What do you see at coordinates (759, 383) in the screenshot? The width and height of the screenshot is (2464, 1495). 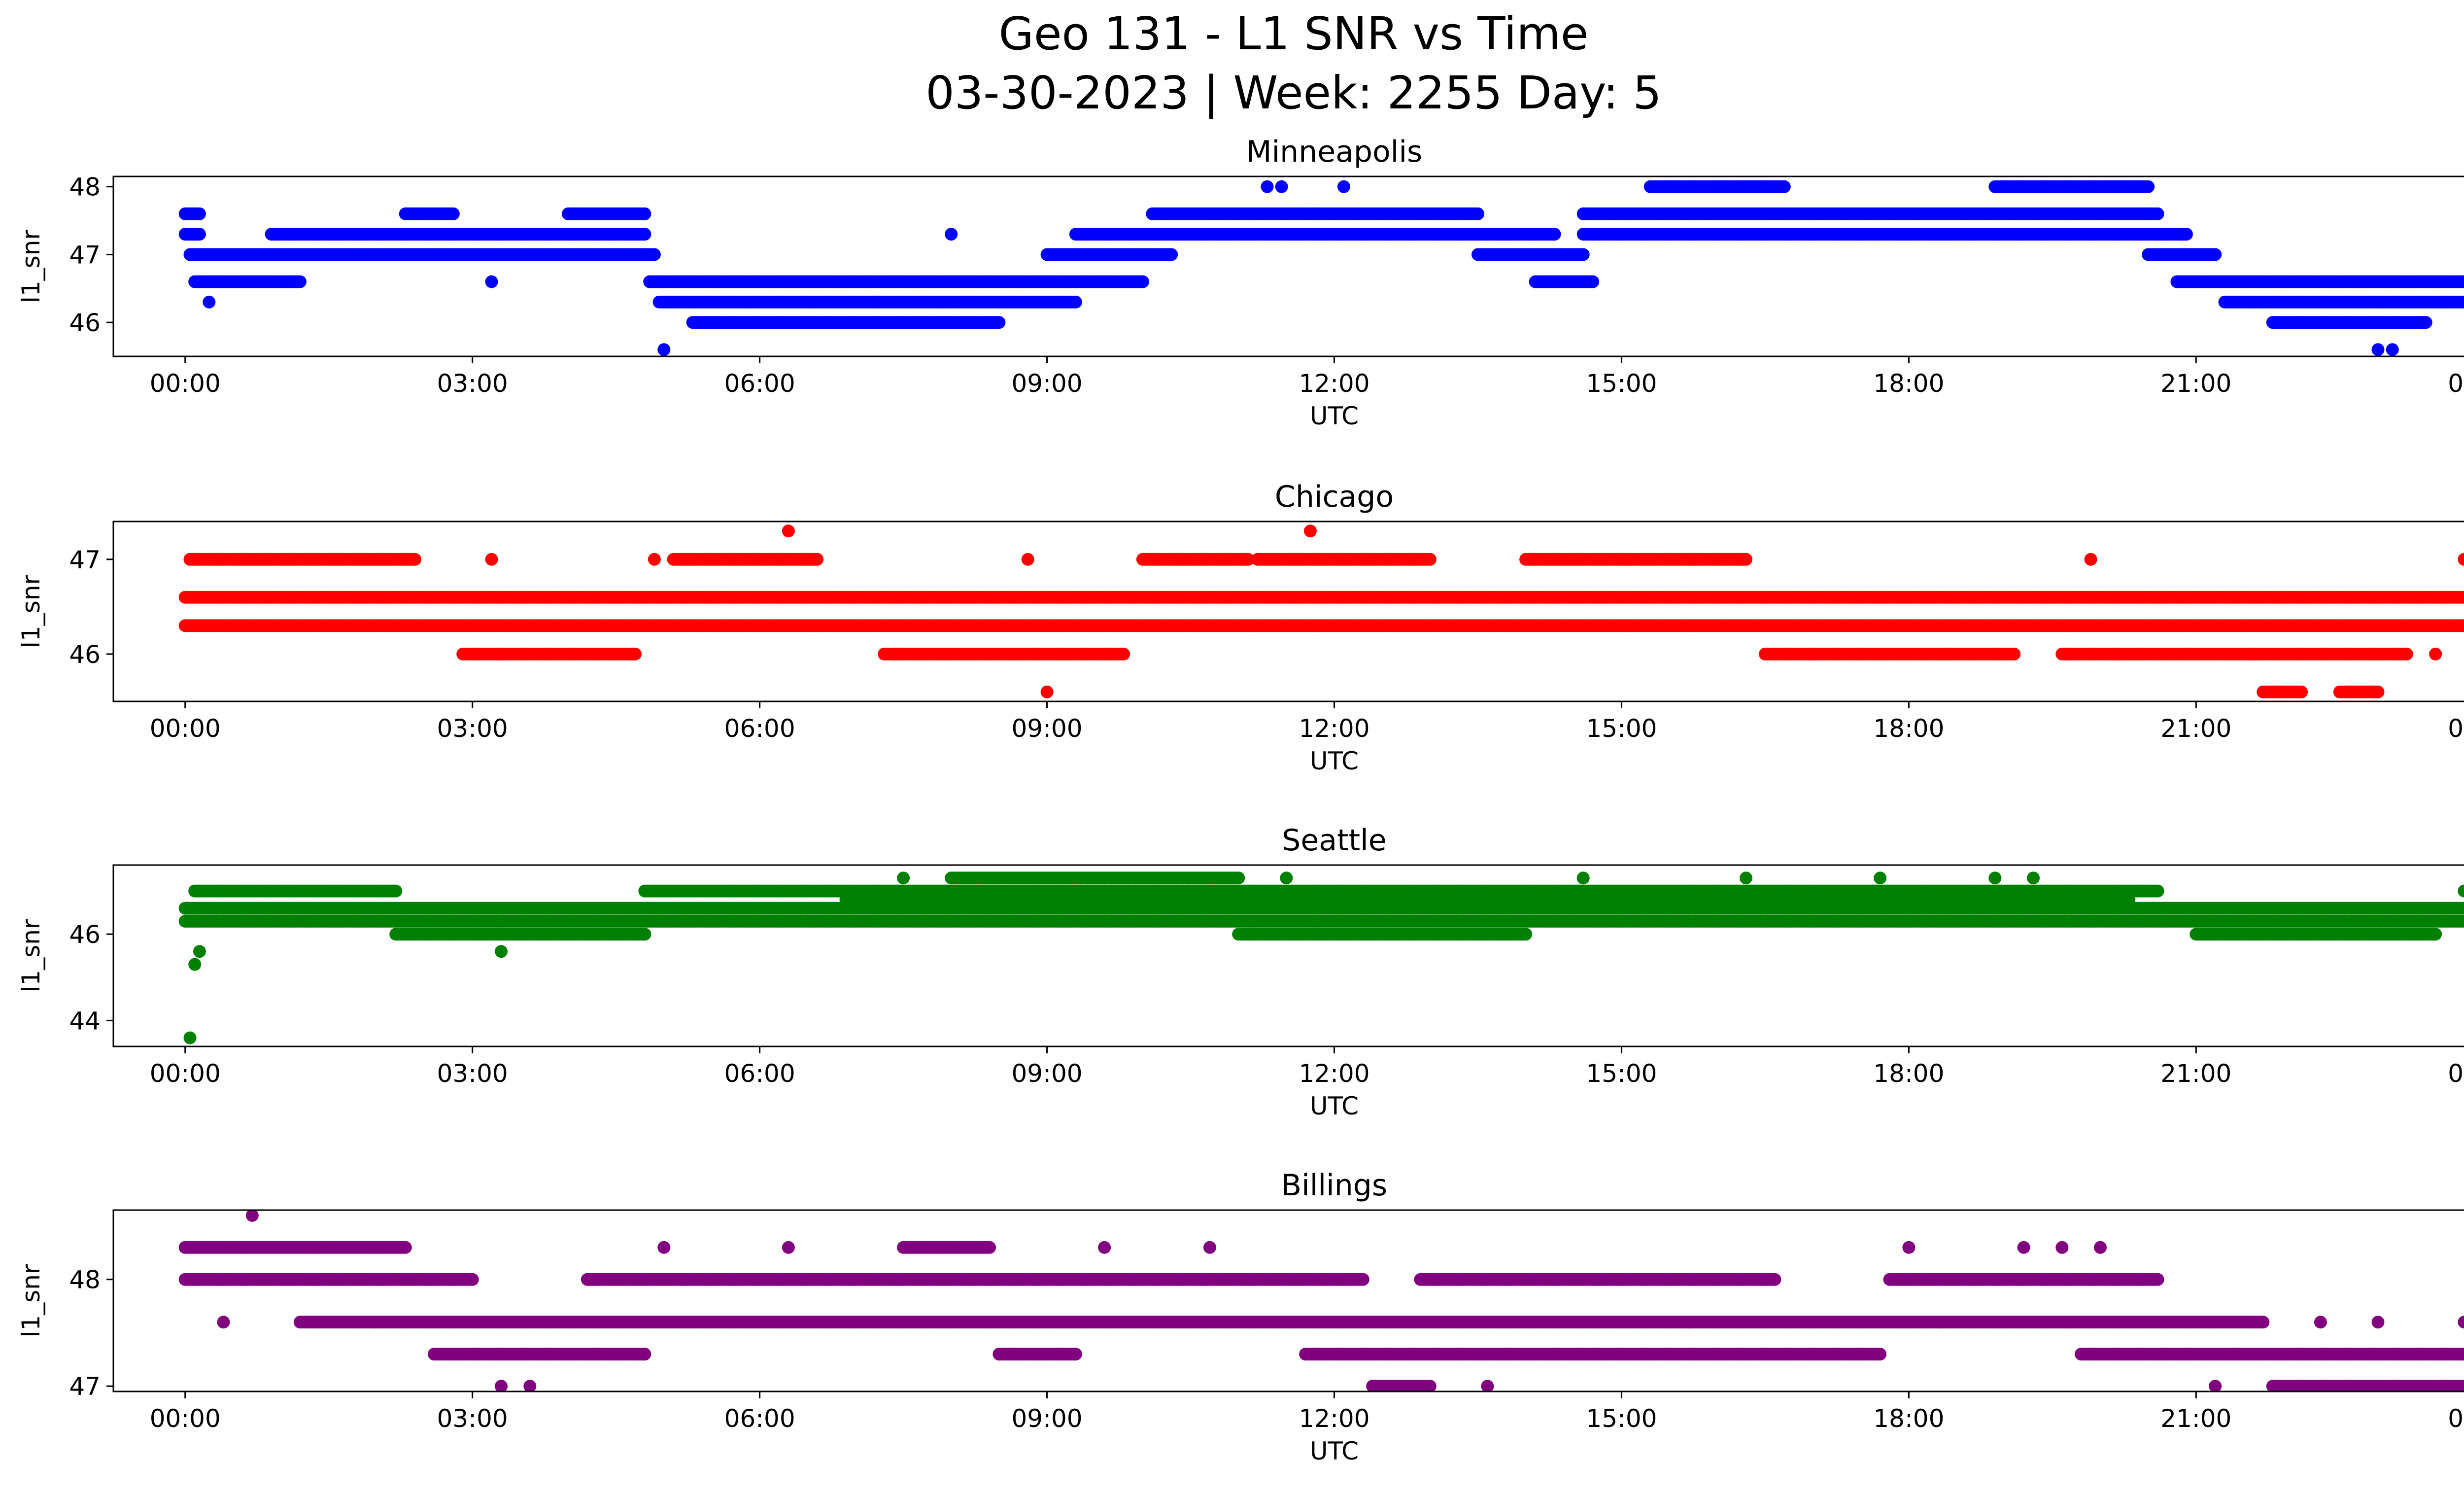 I see `x-tick-label: 06:00` at bounding box center [759, 383].